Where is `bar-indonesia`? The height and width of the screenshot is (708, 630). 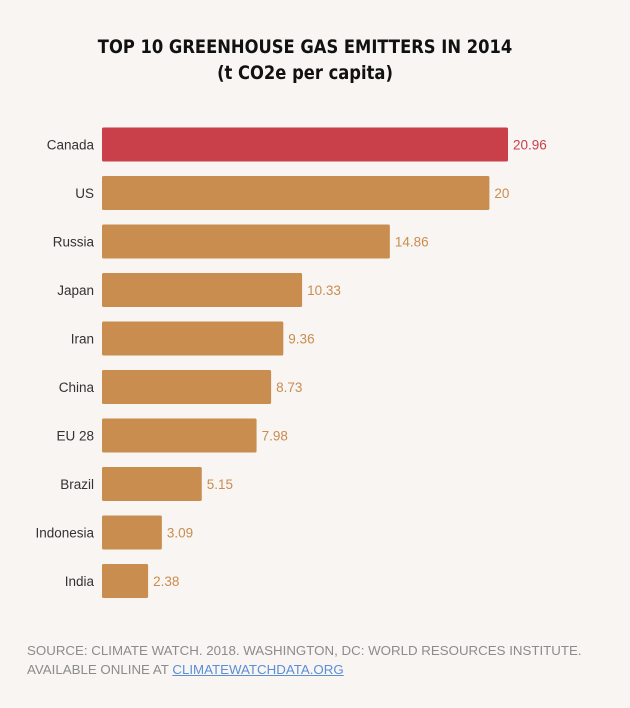 bar-indonesia is located at coordinates (132, 532).